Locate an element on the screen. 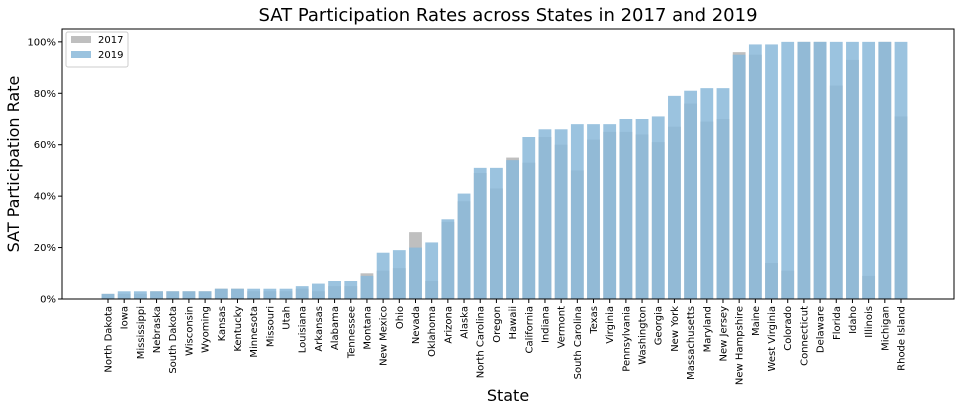 Image resolution: width=961 pixels, height=411 pixels. x-tick-label: Illinois is located at coordinates (869, 322).